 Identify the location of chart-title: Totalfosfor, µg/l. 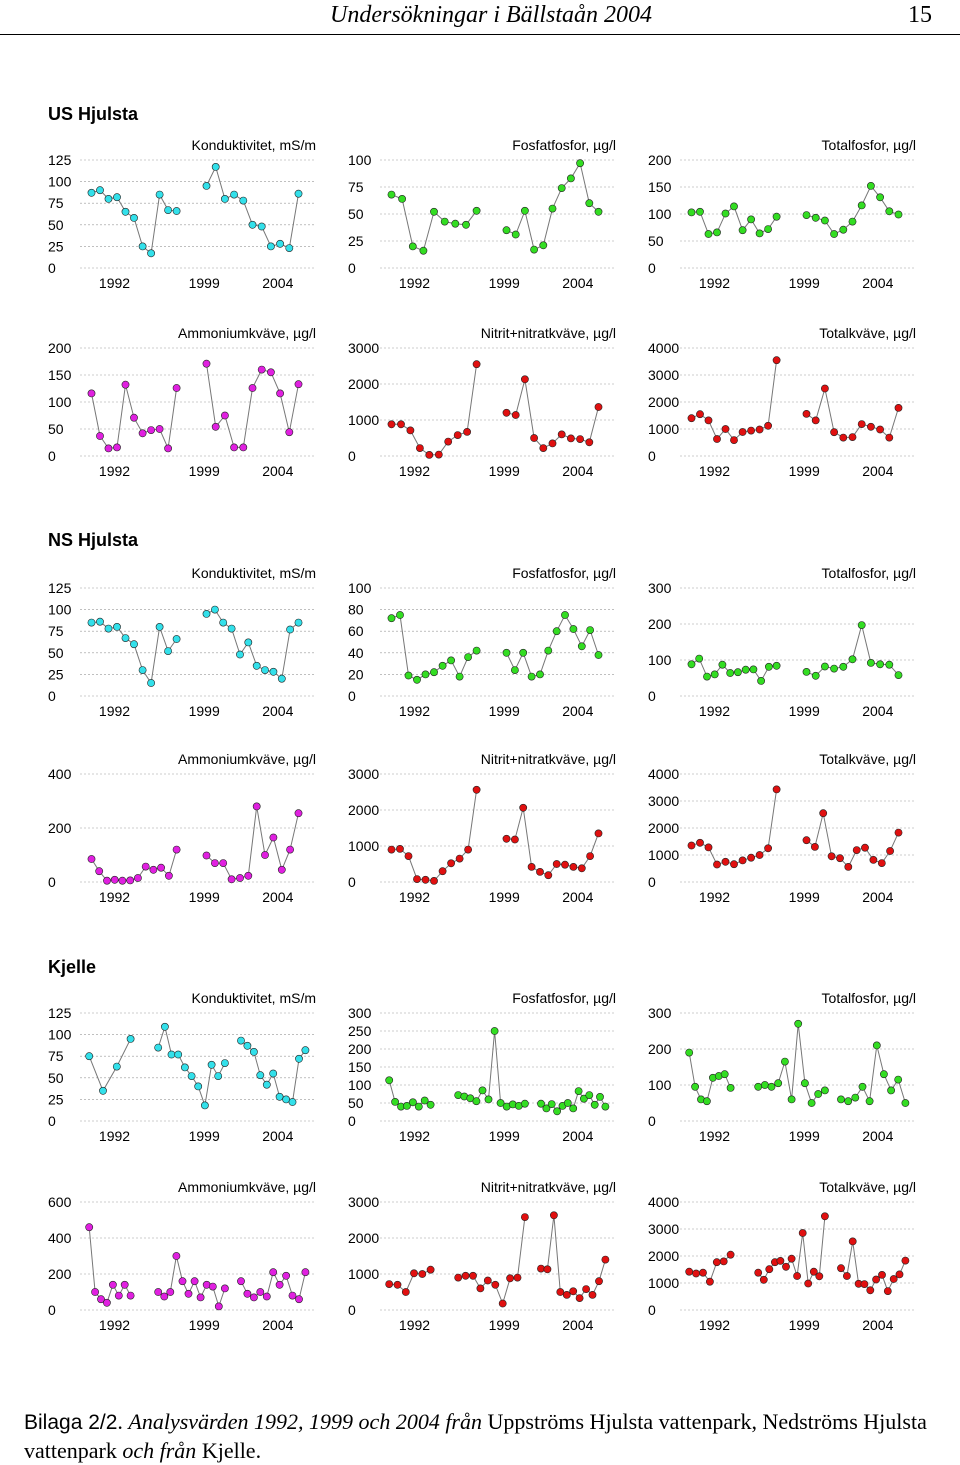
(869, 998).